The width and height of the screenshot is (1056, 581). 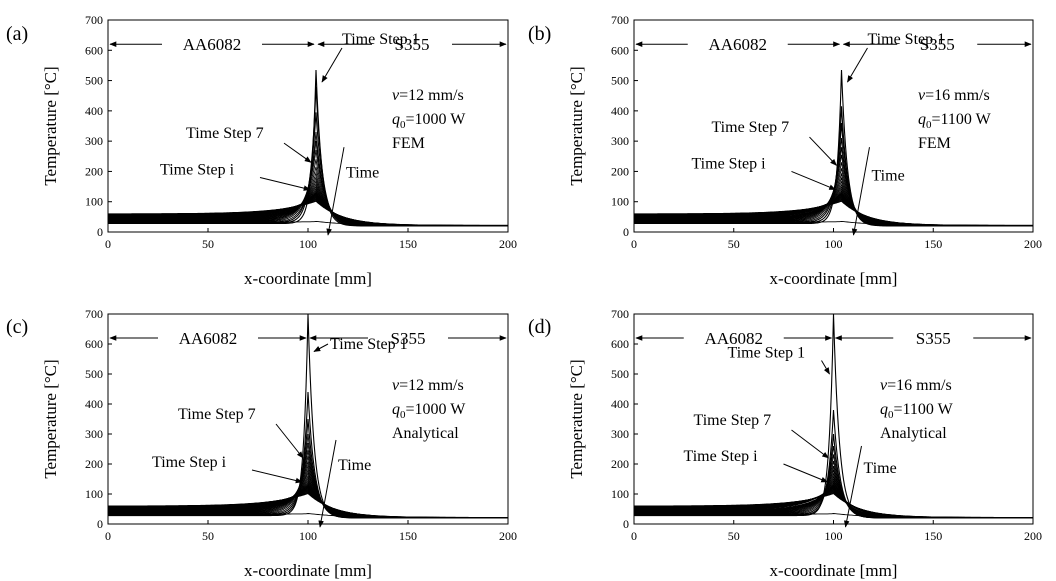 I want to click on panel-label: (c), so click(x=17, y=327).